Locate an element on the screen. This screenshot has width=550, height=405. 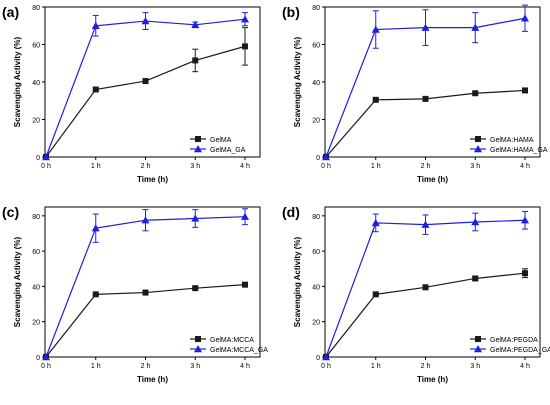
legend-label: GelMA is located at coordinates (221, 140).